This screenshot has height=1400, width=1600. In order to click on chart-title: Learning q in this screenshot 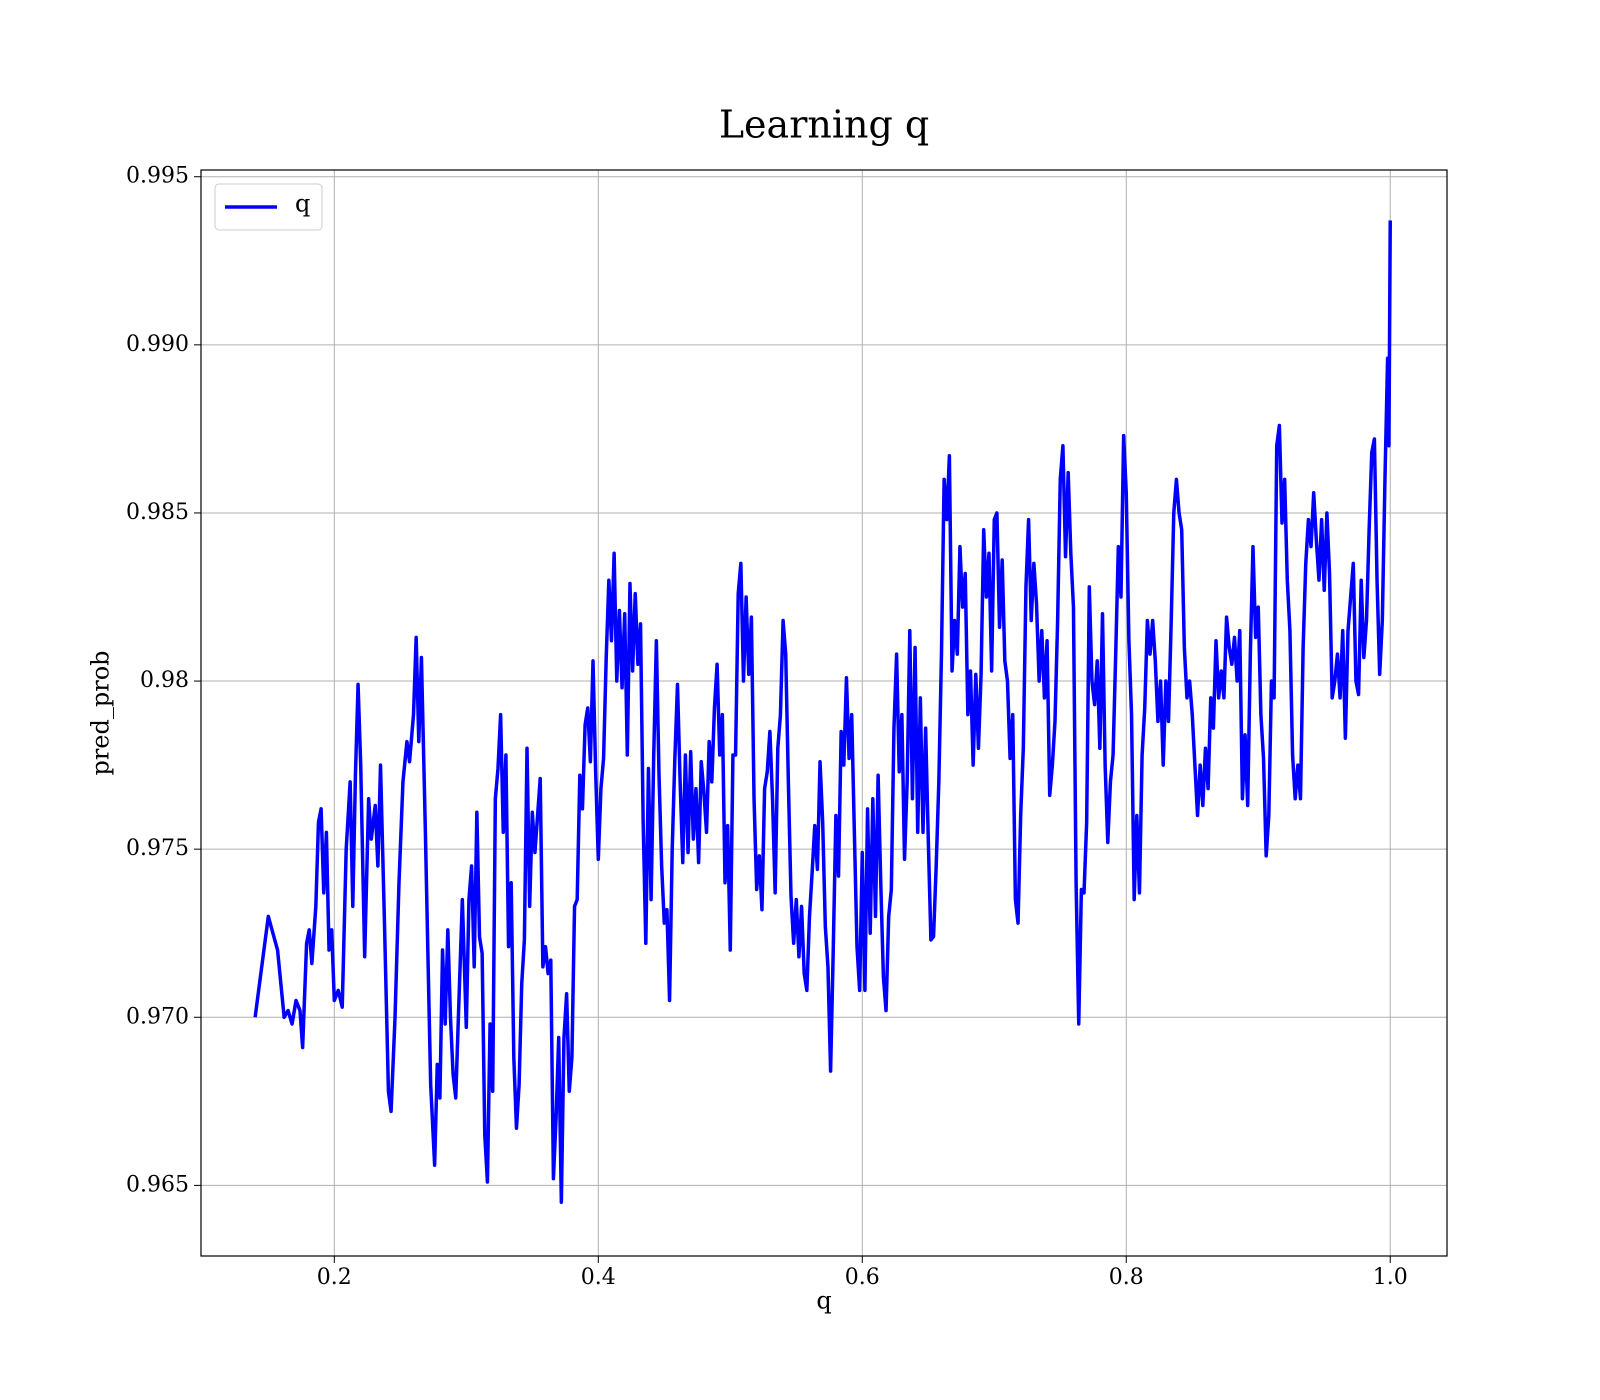, I will do `click(824, 125)`.